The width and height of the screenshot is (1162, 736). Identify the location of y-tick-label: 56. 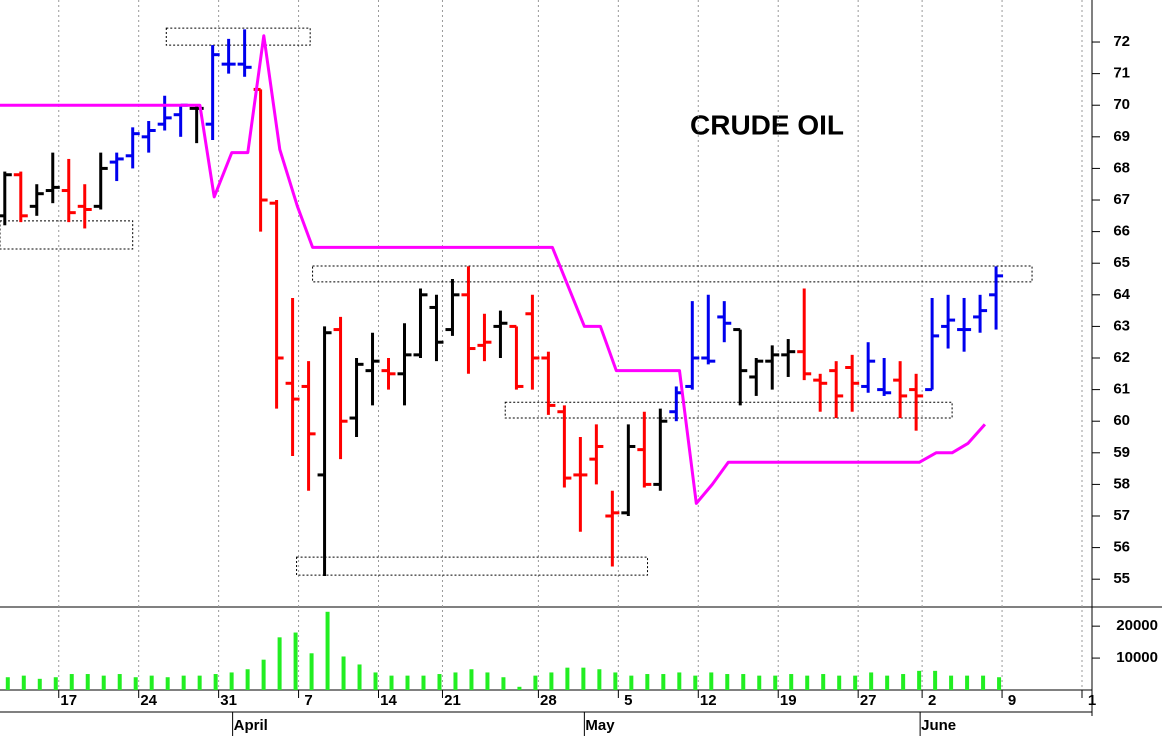
(1121, 547).